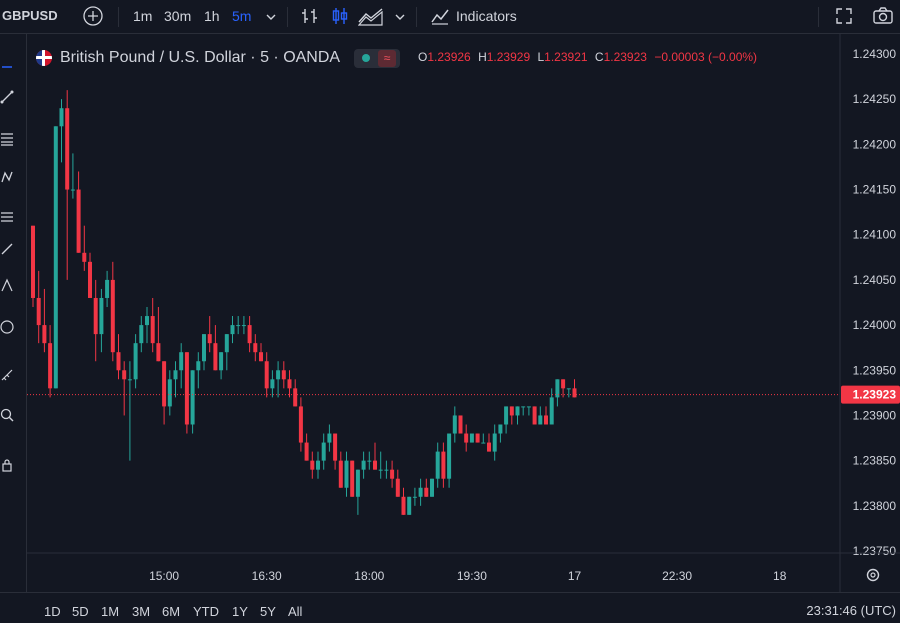 This screenshot has height=623, width=900. I want to click on range-6m: 6M, so click(171, 611).